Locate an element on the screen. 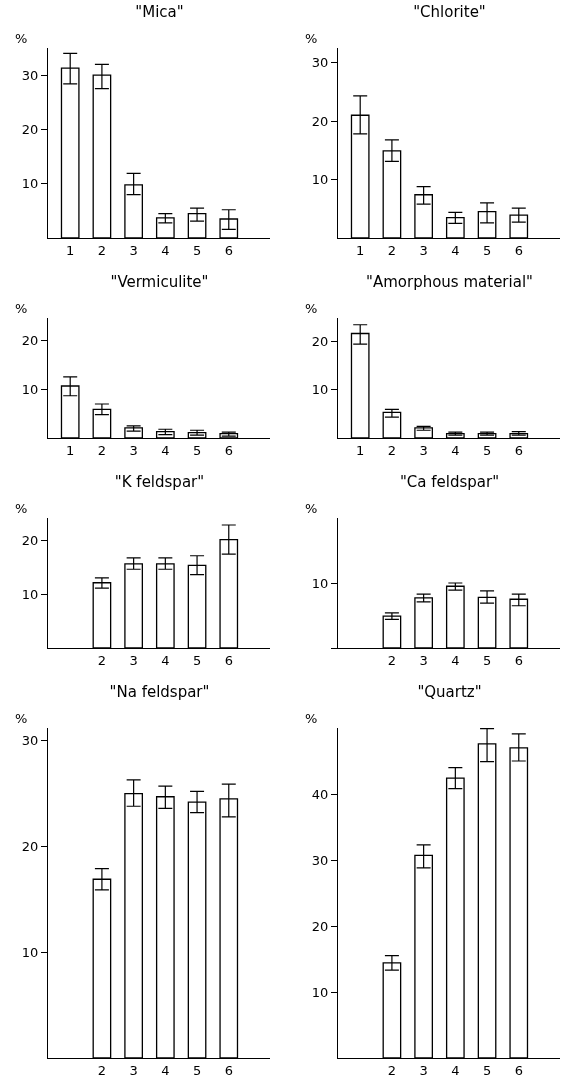 Image resolution: width=580 pixels, height=1090 pixels. chart-title: "Chlorite" is located at coordinates (449, 11).